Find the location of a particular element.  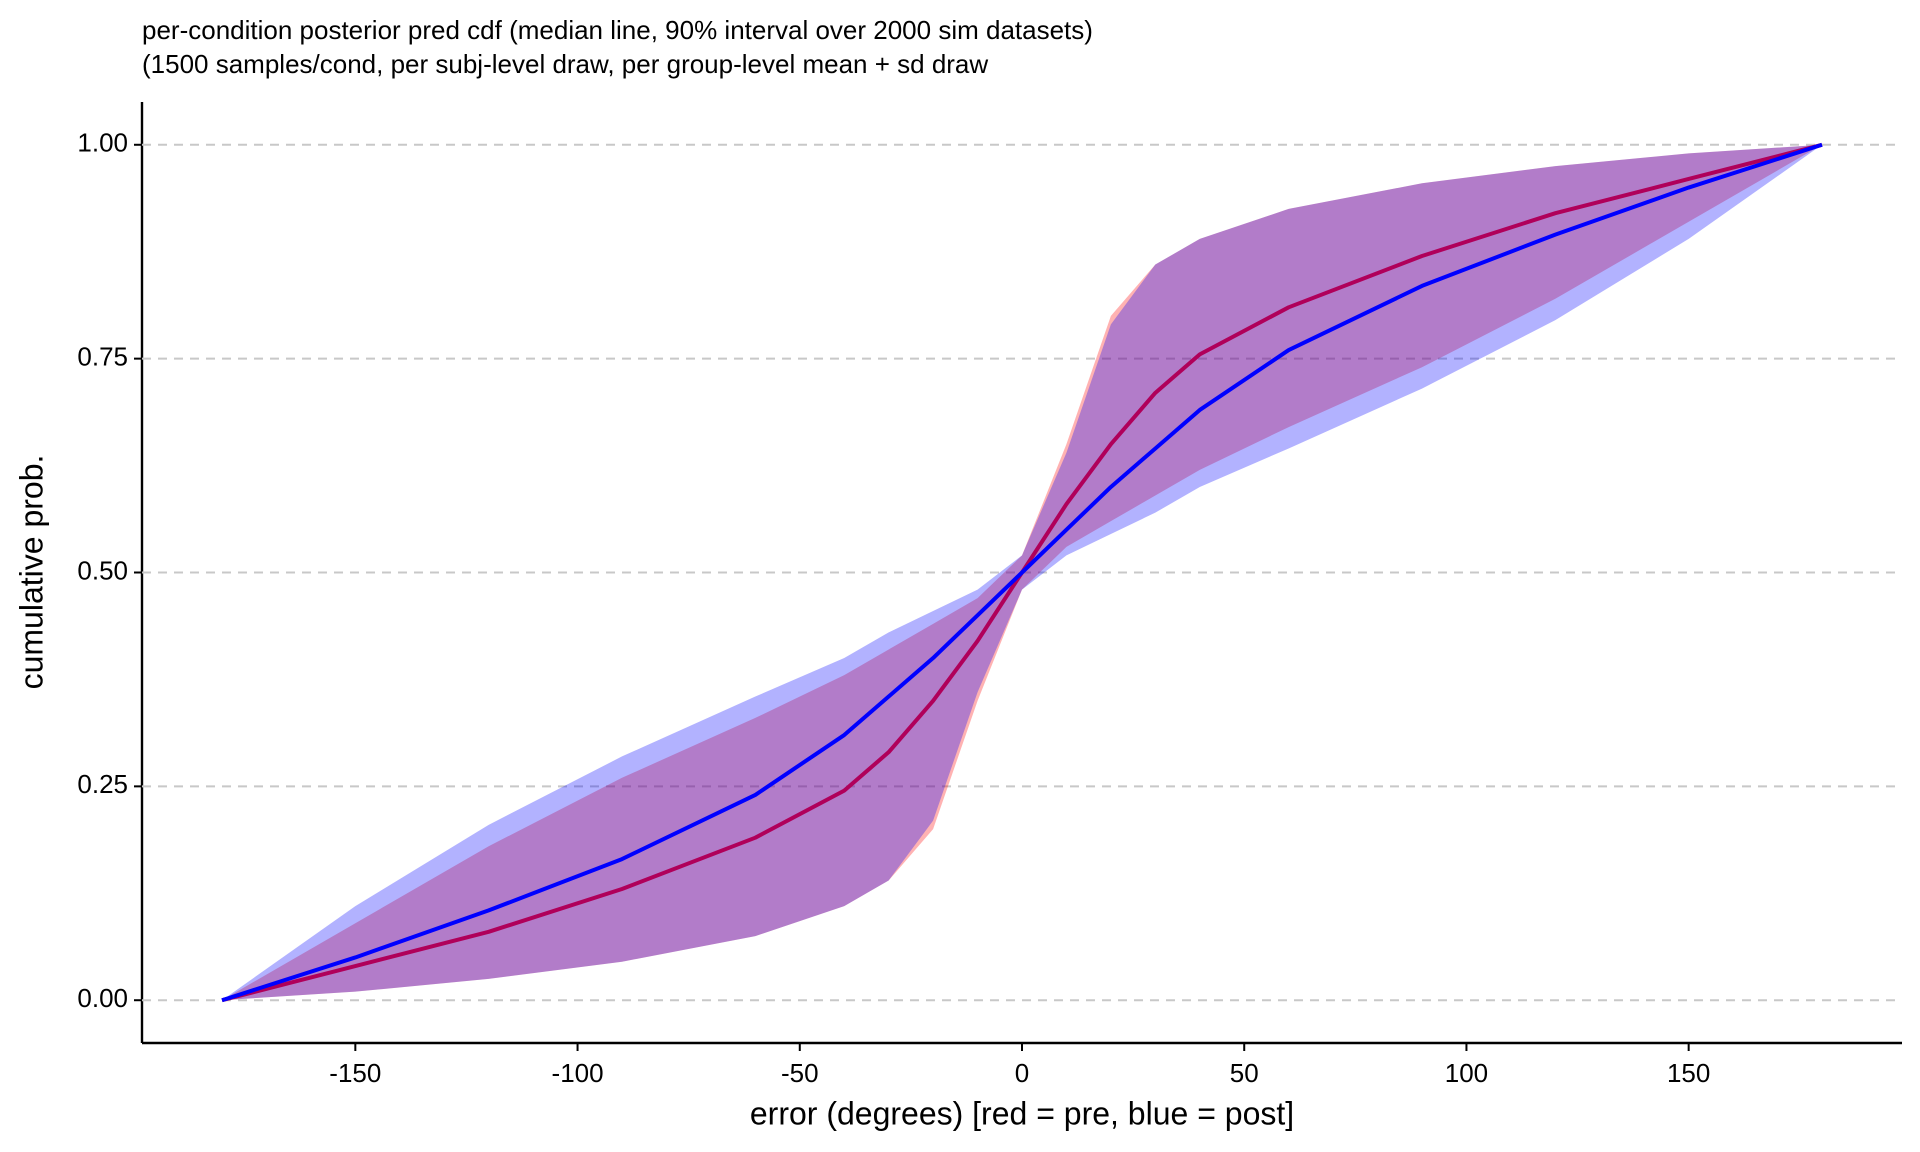

x-tick-label: -100 is located at coordinates (578, 1073).